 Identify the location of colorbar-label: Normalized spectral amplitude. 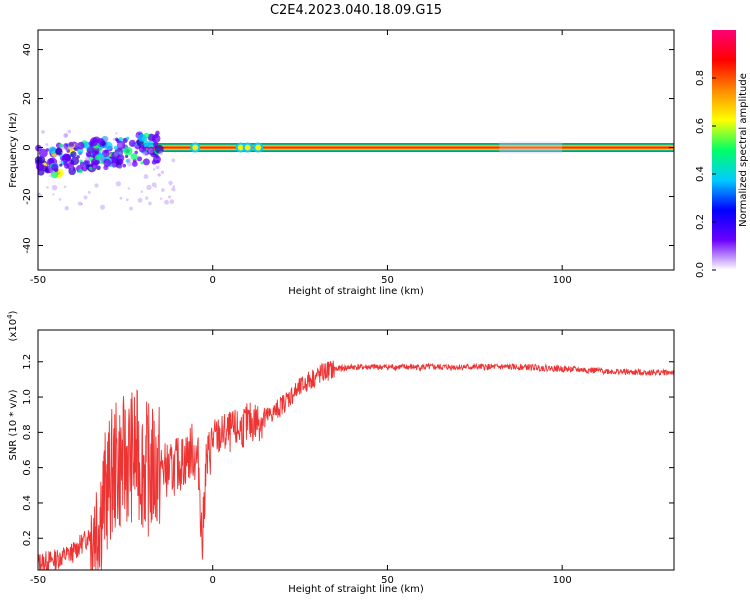
(743, 150).